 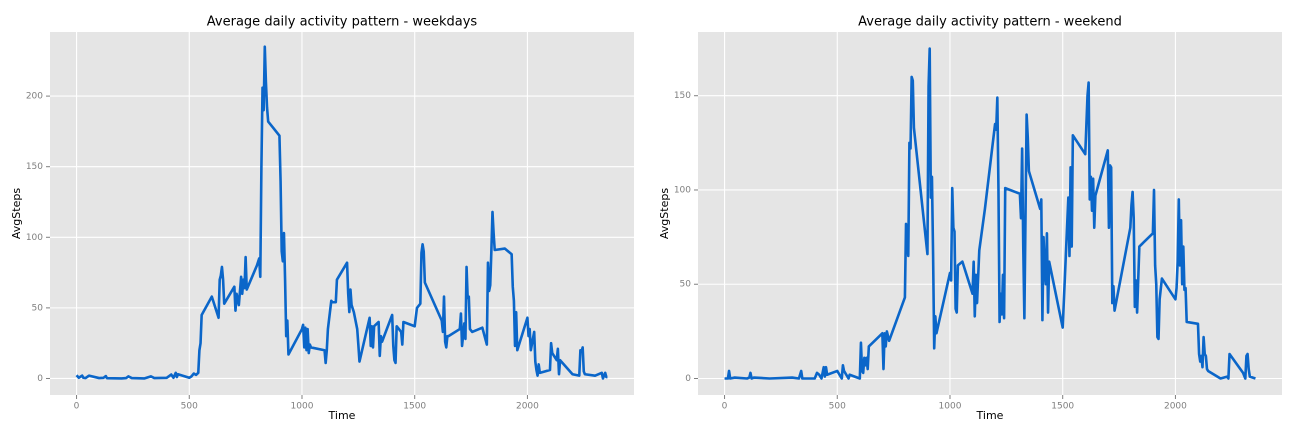 I want to click on chart-title: Average daily activity pattern - weekend, so click(x=990, y=22).